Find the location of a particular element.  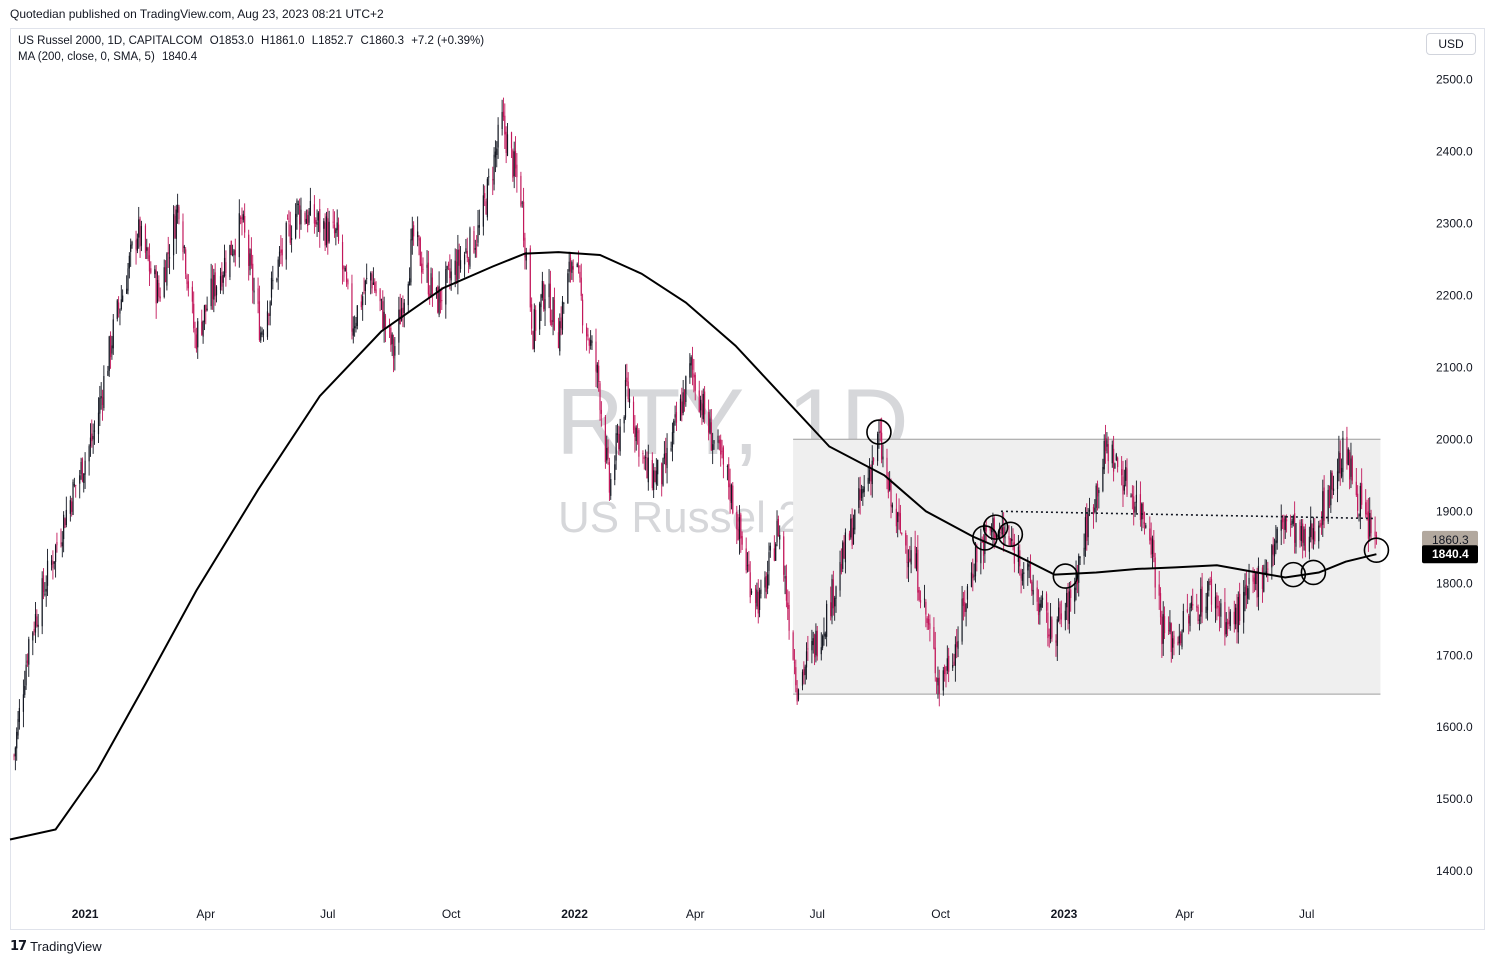

legend-ma-label: MA (200, close, 0, SMA, 5) is located at coordinates (86, 57).